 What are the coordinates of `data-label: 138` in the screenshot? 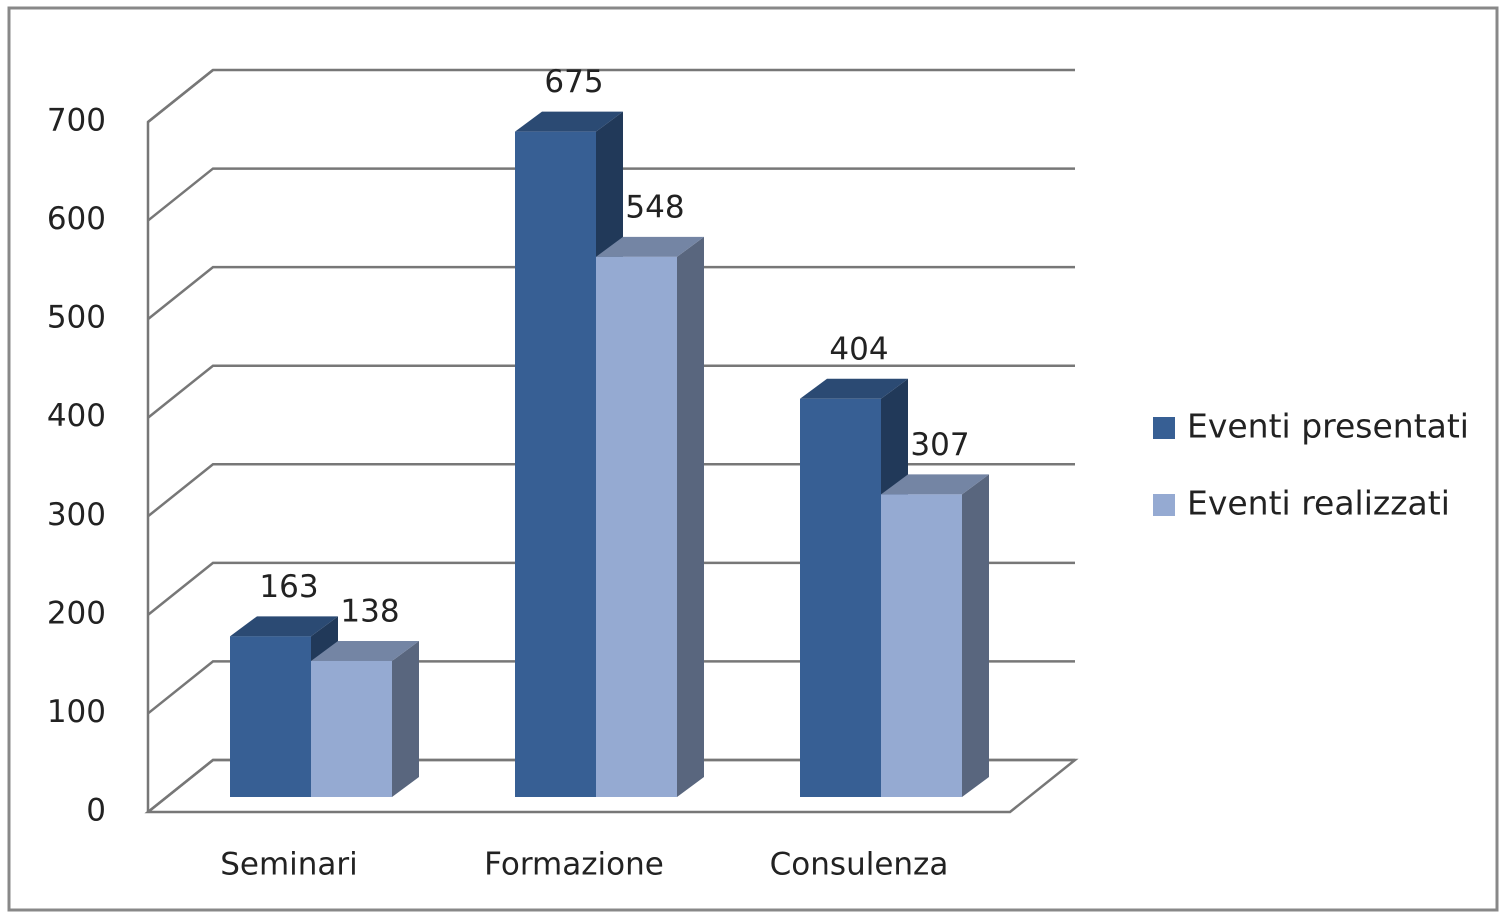 It's located at (369, 611).